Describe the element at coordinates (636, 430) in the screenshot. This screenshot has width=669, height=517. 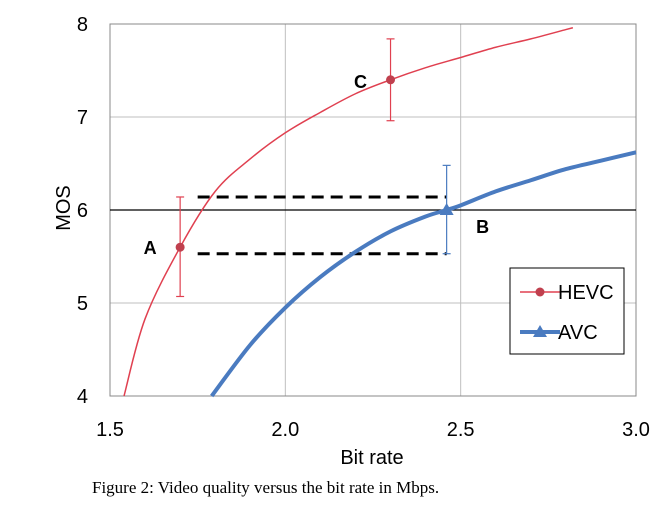
I see `x-tick-label-3: 3.0` at that location.